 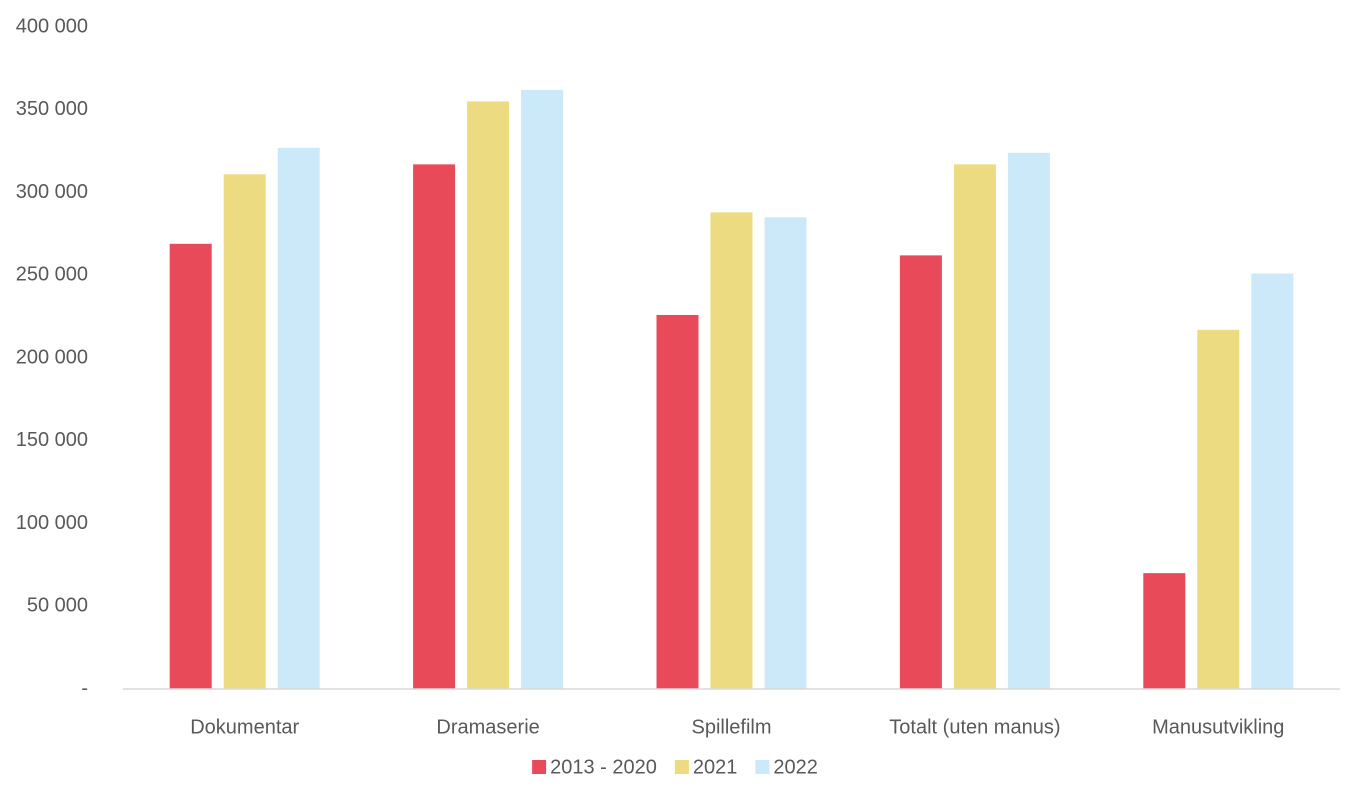 What do you see at coordinates (603, 767) in the screenshot?
I see `legend-label: 2013 - 2020` at bounding box center [603, 767].